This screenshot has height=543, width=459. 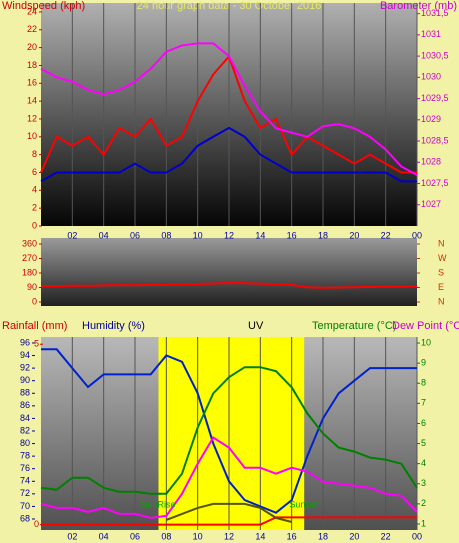 I want to click on y-axis-label: Windspeed (kph), so click(x=43, y=6).